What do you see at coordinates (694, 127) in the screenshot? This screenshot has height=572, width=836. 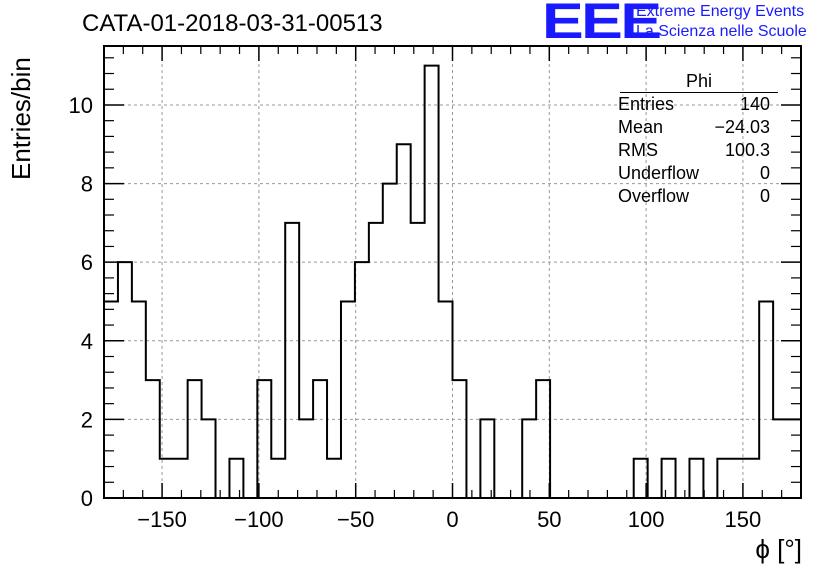 I see `stats-row-mean: Mean −24.03` at bounding box center [694, 127].